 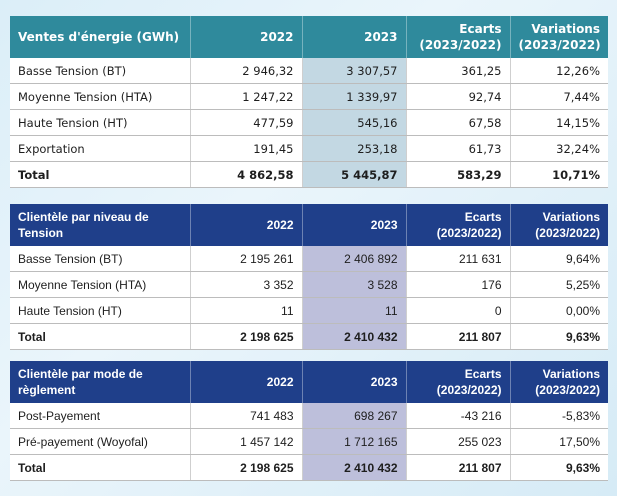 I want to click on total-ecart: 583,29, so click(x=458, y=174).